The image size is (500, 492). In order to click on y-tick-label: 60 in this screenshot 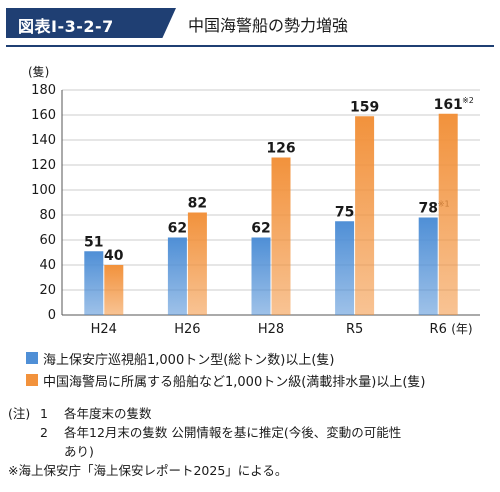, I will do `click(47, 240)`.